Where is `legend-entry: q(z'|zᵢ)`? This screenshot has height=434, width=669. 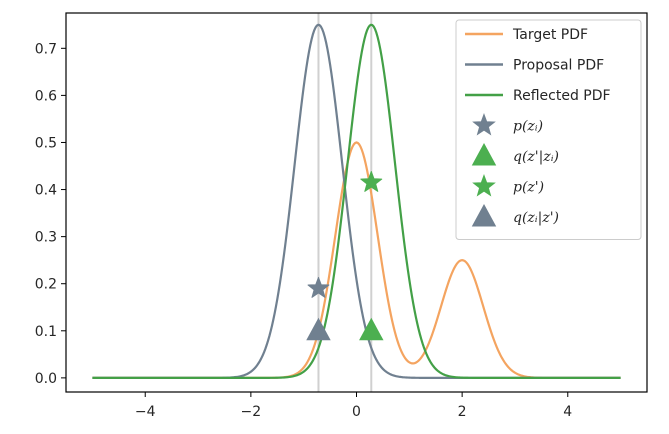 legend-entry: q(z'|zᵢ) is located at coordinates (515, 154).